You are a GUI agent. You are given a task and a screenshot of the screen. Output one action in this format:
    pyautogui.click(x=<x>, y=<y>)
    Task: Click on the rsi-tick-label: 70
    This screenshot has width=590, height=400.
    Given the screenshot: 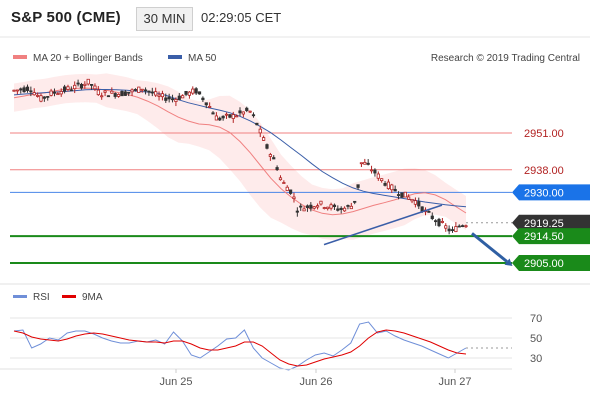 What is the action you would take?
    pyautogui.click(x=536, y=319)
    